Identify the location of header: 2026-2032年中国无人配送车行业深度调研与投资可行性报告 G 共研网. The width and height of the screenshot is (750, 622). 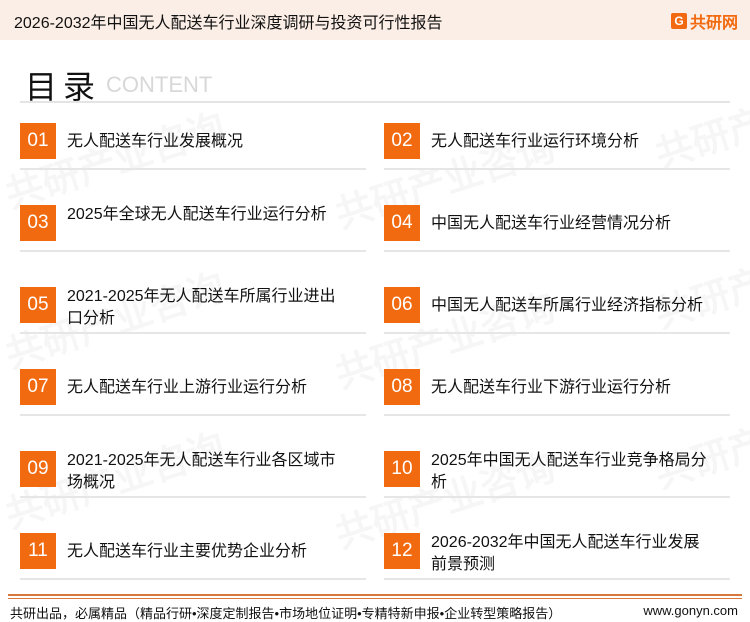
(375, 20).